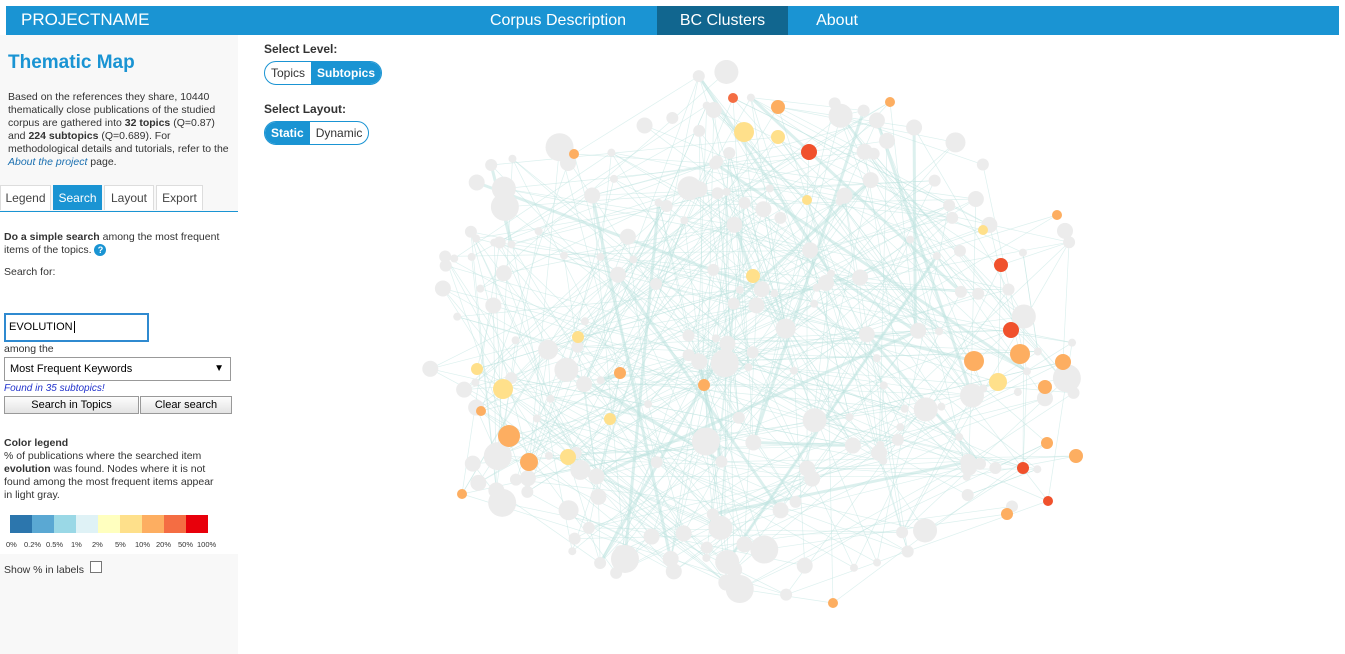 Image resolution: width=1345 pixels, height=654 pixels. I want to click on brand-logo-text: PROJECTNAME, so click(85, 19).